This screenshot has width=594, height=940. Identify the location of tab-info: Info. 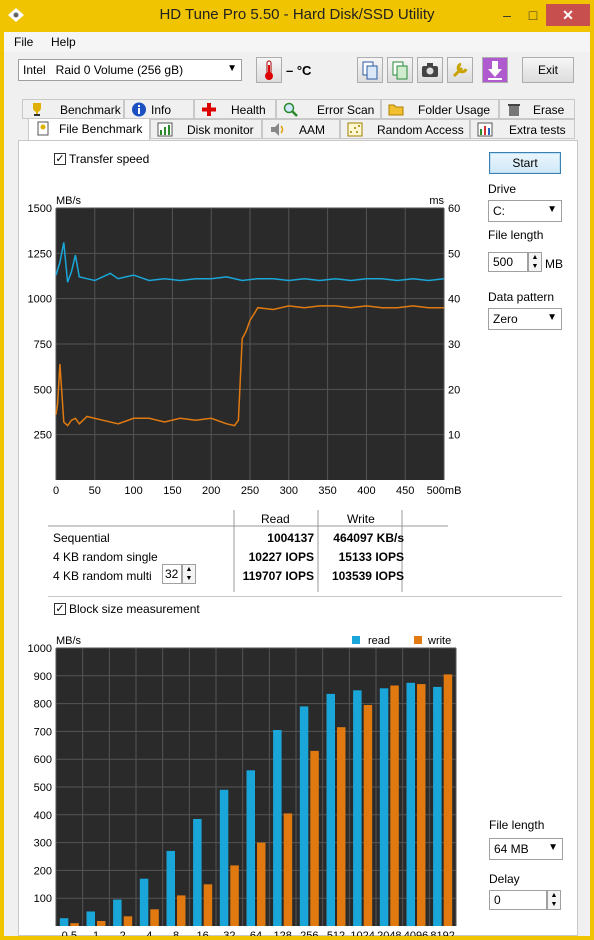
(159, 109).